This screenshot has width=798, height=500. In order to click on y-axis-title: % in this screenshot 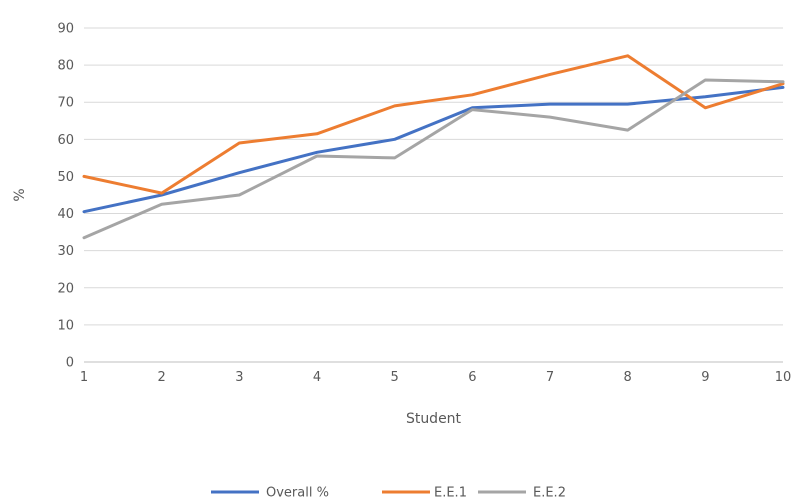, I will do `click(20, 194)`.